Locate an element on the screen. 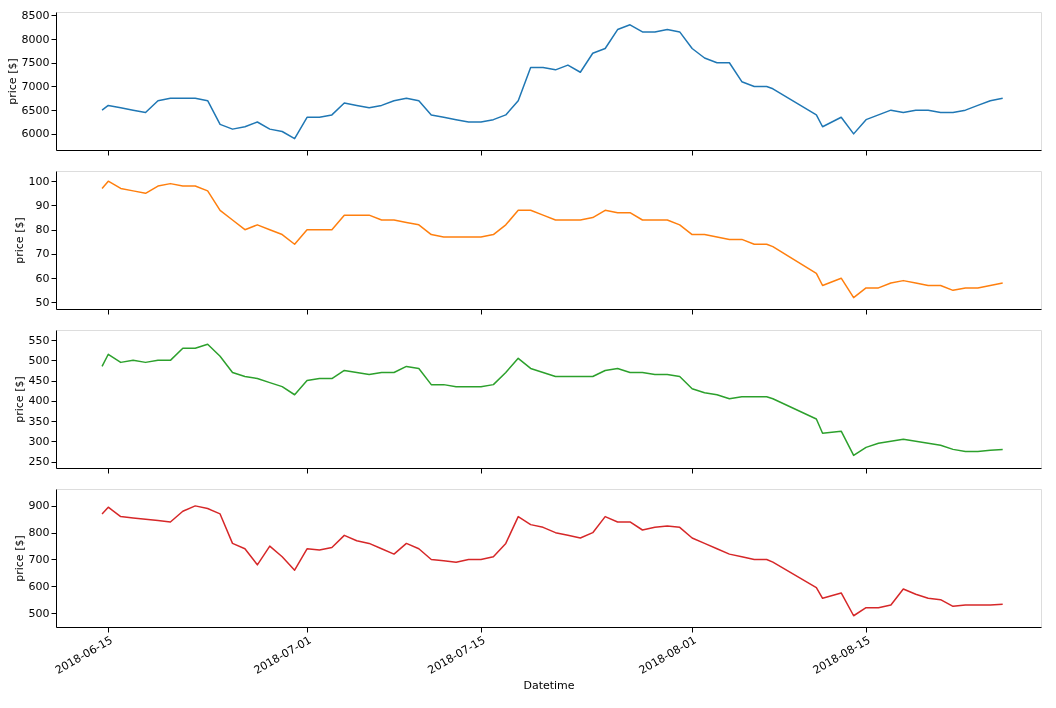 This screenshot has height=708, width=1056. y-tick-label: 60 is located at coordinates (42, 278).